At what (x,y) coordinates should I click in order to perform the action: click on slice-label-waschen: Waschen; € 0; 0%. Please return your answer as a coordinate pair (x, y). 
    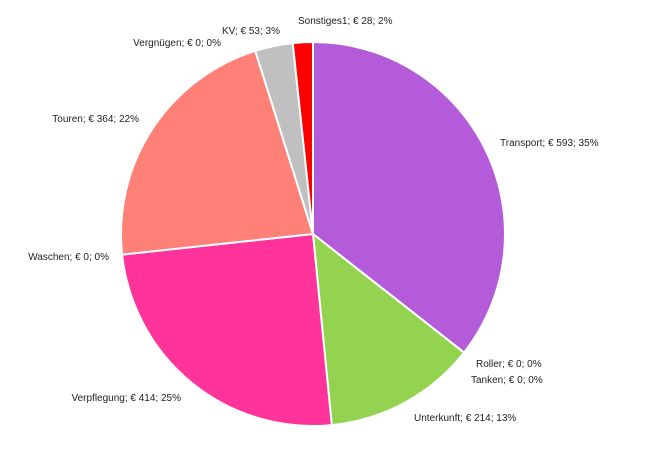
    Looking at the image, I should click on (68, 257).